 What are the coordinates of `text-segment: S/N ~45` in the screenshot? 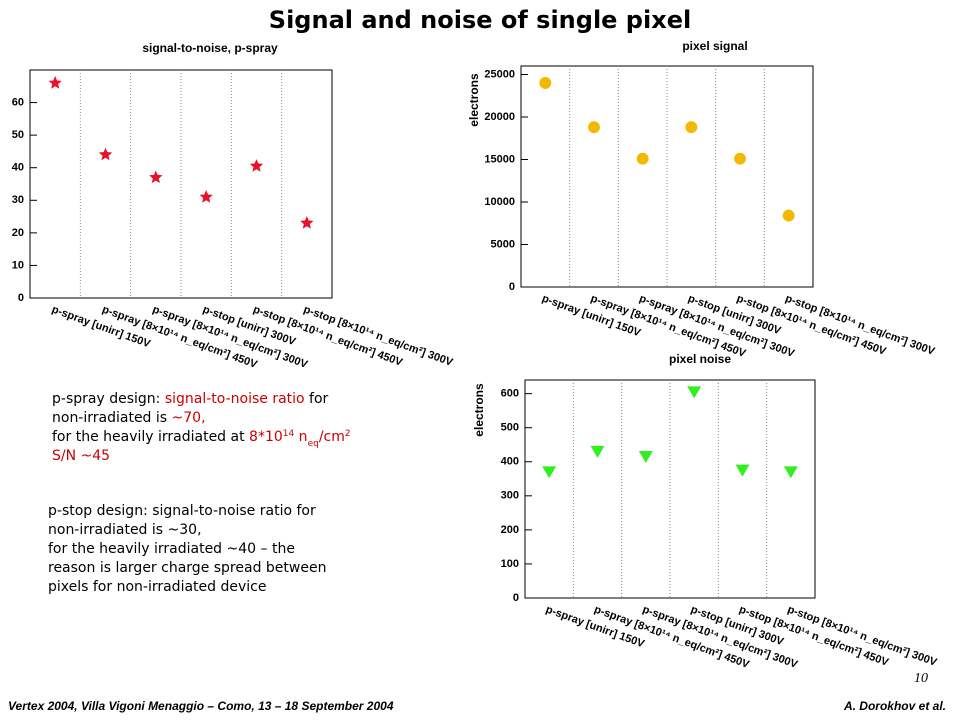 It's located at (81, 456).